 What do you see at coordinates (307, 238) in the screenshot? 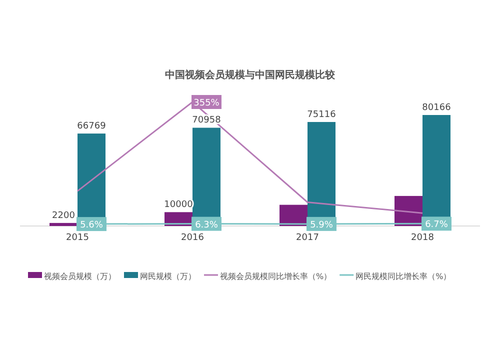
I see `x-tick-label: 2017` at bounding box center [307, 238].